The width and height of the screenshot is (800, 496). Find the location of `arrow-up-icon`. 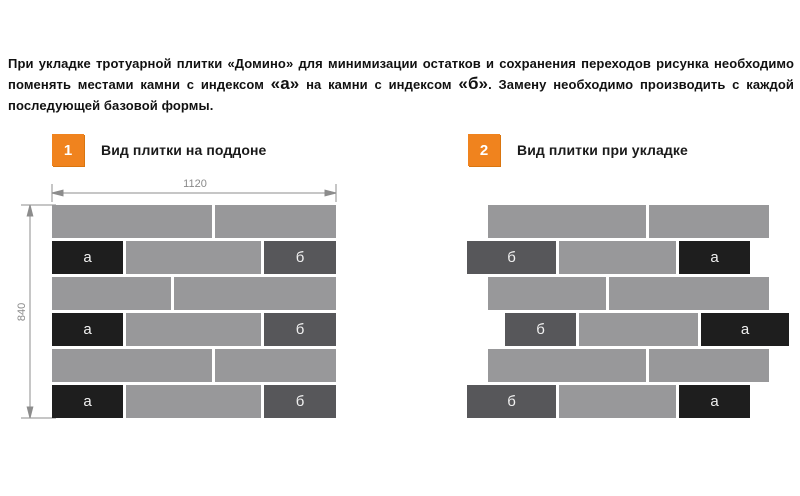

arrow-up-icon is located at coordinates (30, 210).